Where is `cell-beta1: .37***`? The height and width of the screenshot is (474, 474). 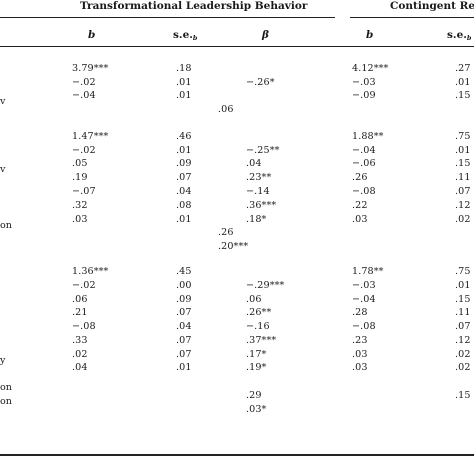
cell-beta1: .37*** is located at coordinates (261, 340).